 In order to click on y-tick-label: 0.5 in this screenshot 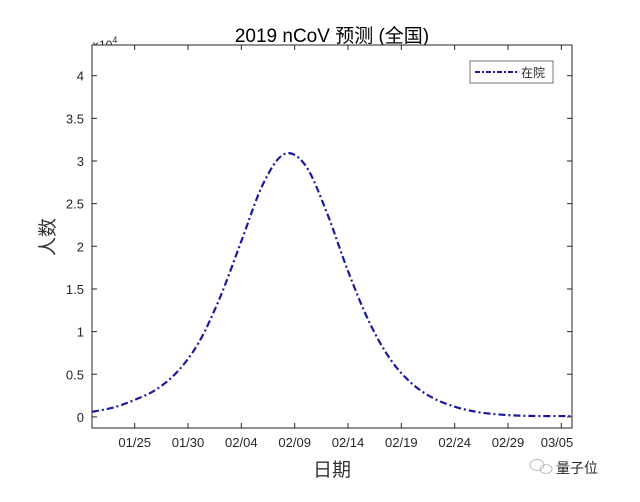, I will do `click(75, 374)`.